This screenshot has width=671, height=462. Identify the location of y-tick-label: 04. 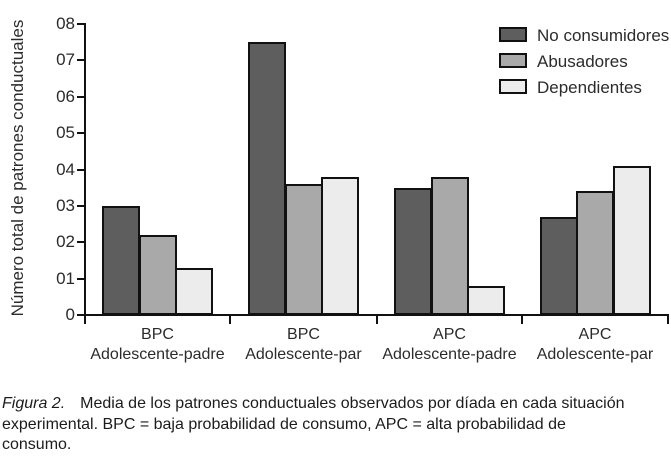
(65, 169).